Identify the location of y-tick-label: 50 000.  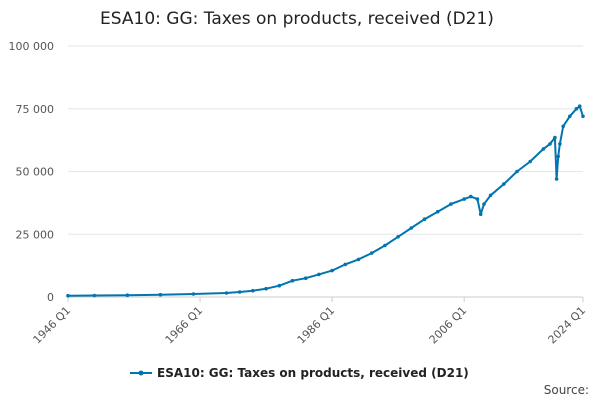
(35, 172).